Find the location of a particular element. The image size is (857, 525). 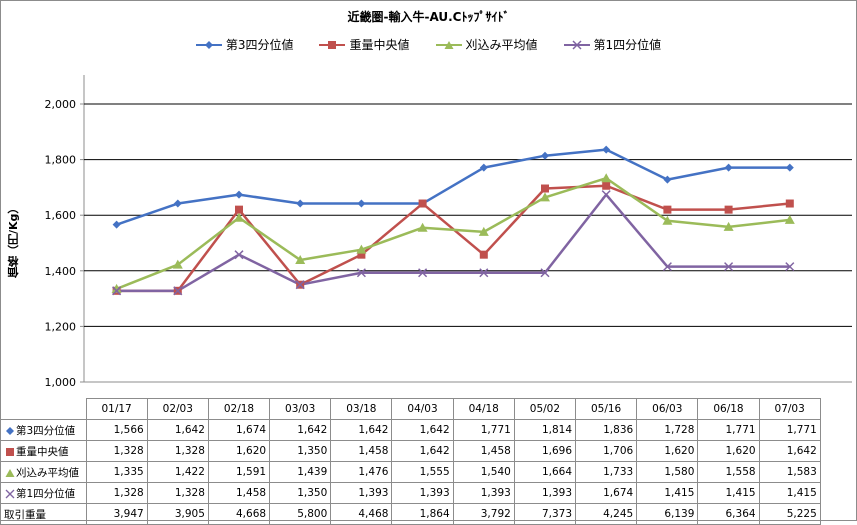

table-cell: 1,771 is located at coordinates (789, 430).